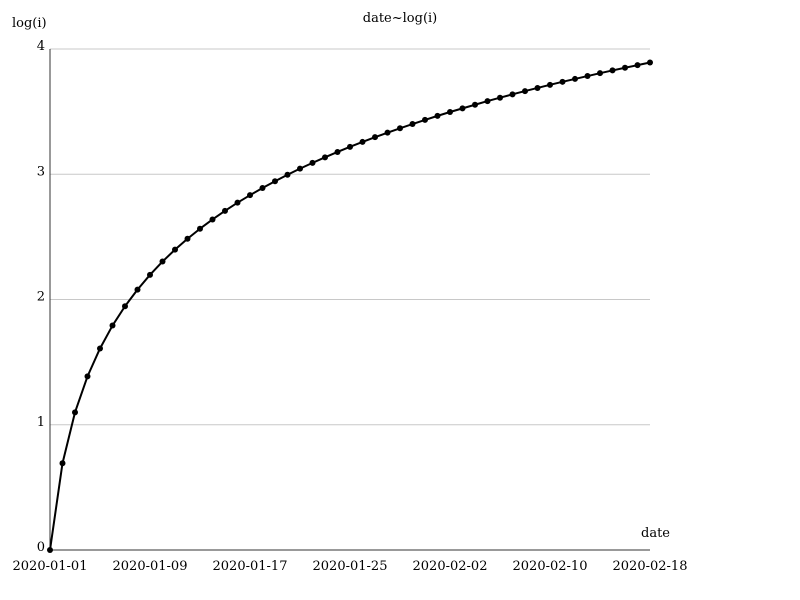  I want to click on chart-title: date~log(i), so click(400, 18).